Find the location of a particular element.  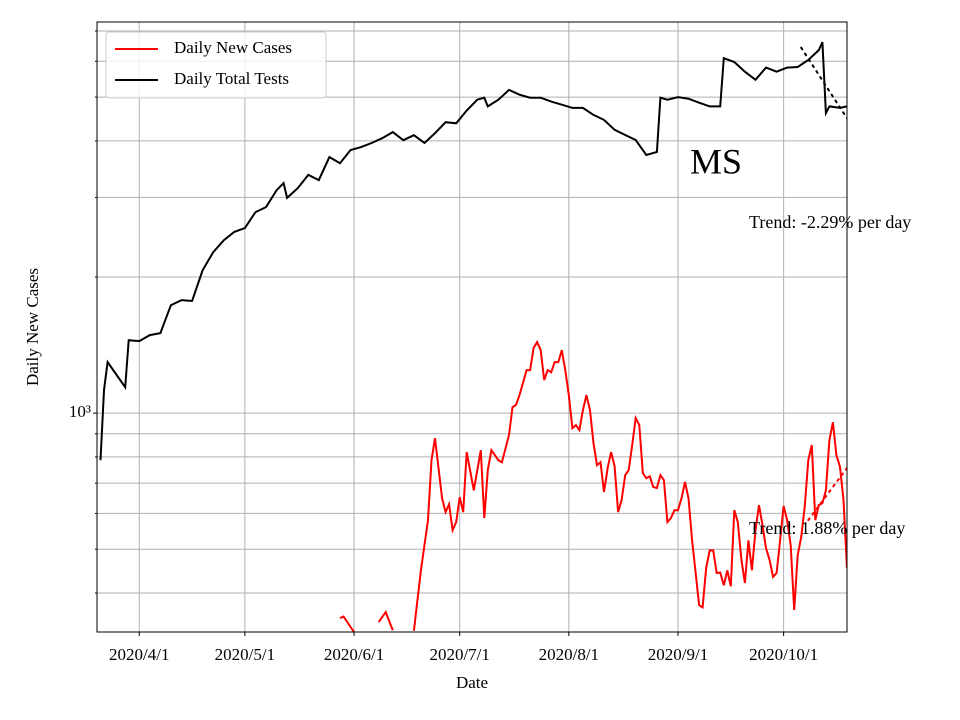

x-tick-label: 2020/7/1 is located at coordinates (459, 654).